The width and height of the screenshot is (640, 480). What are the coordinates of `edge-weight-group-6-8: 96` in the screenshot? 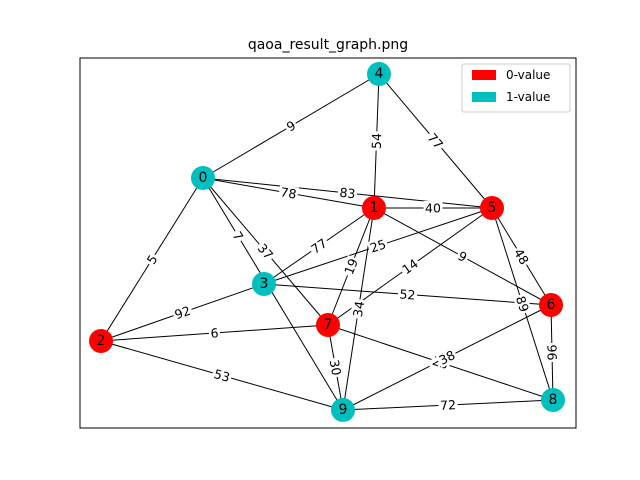 It's located at (552, 352).